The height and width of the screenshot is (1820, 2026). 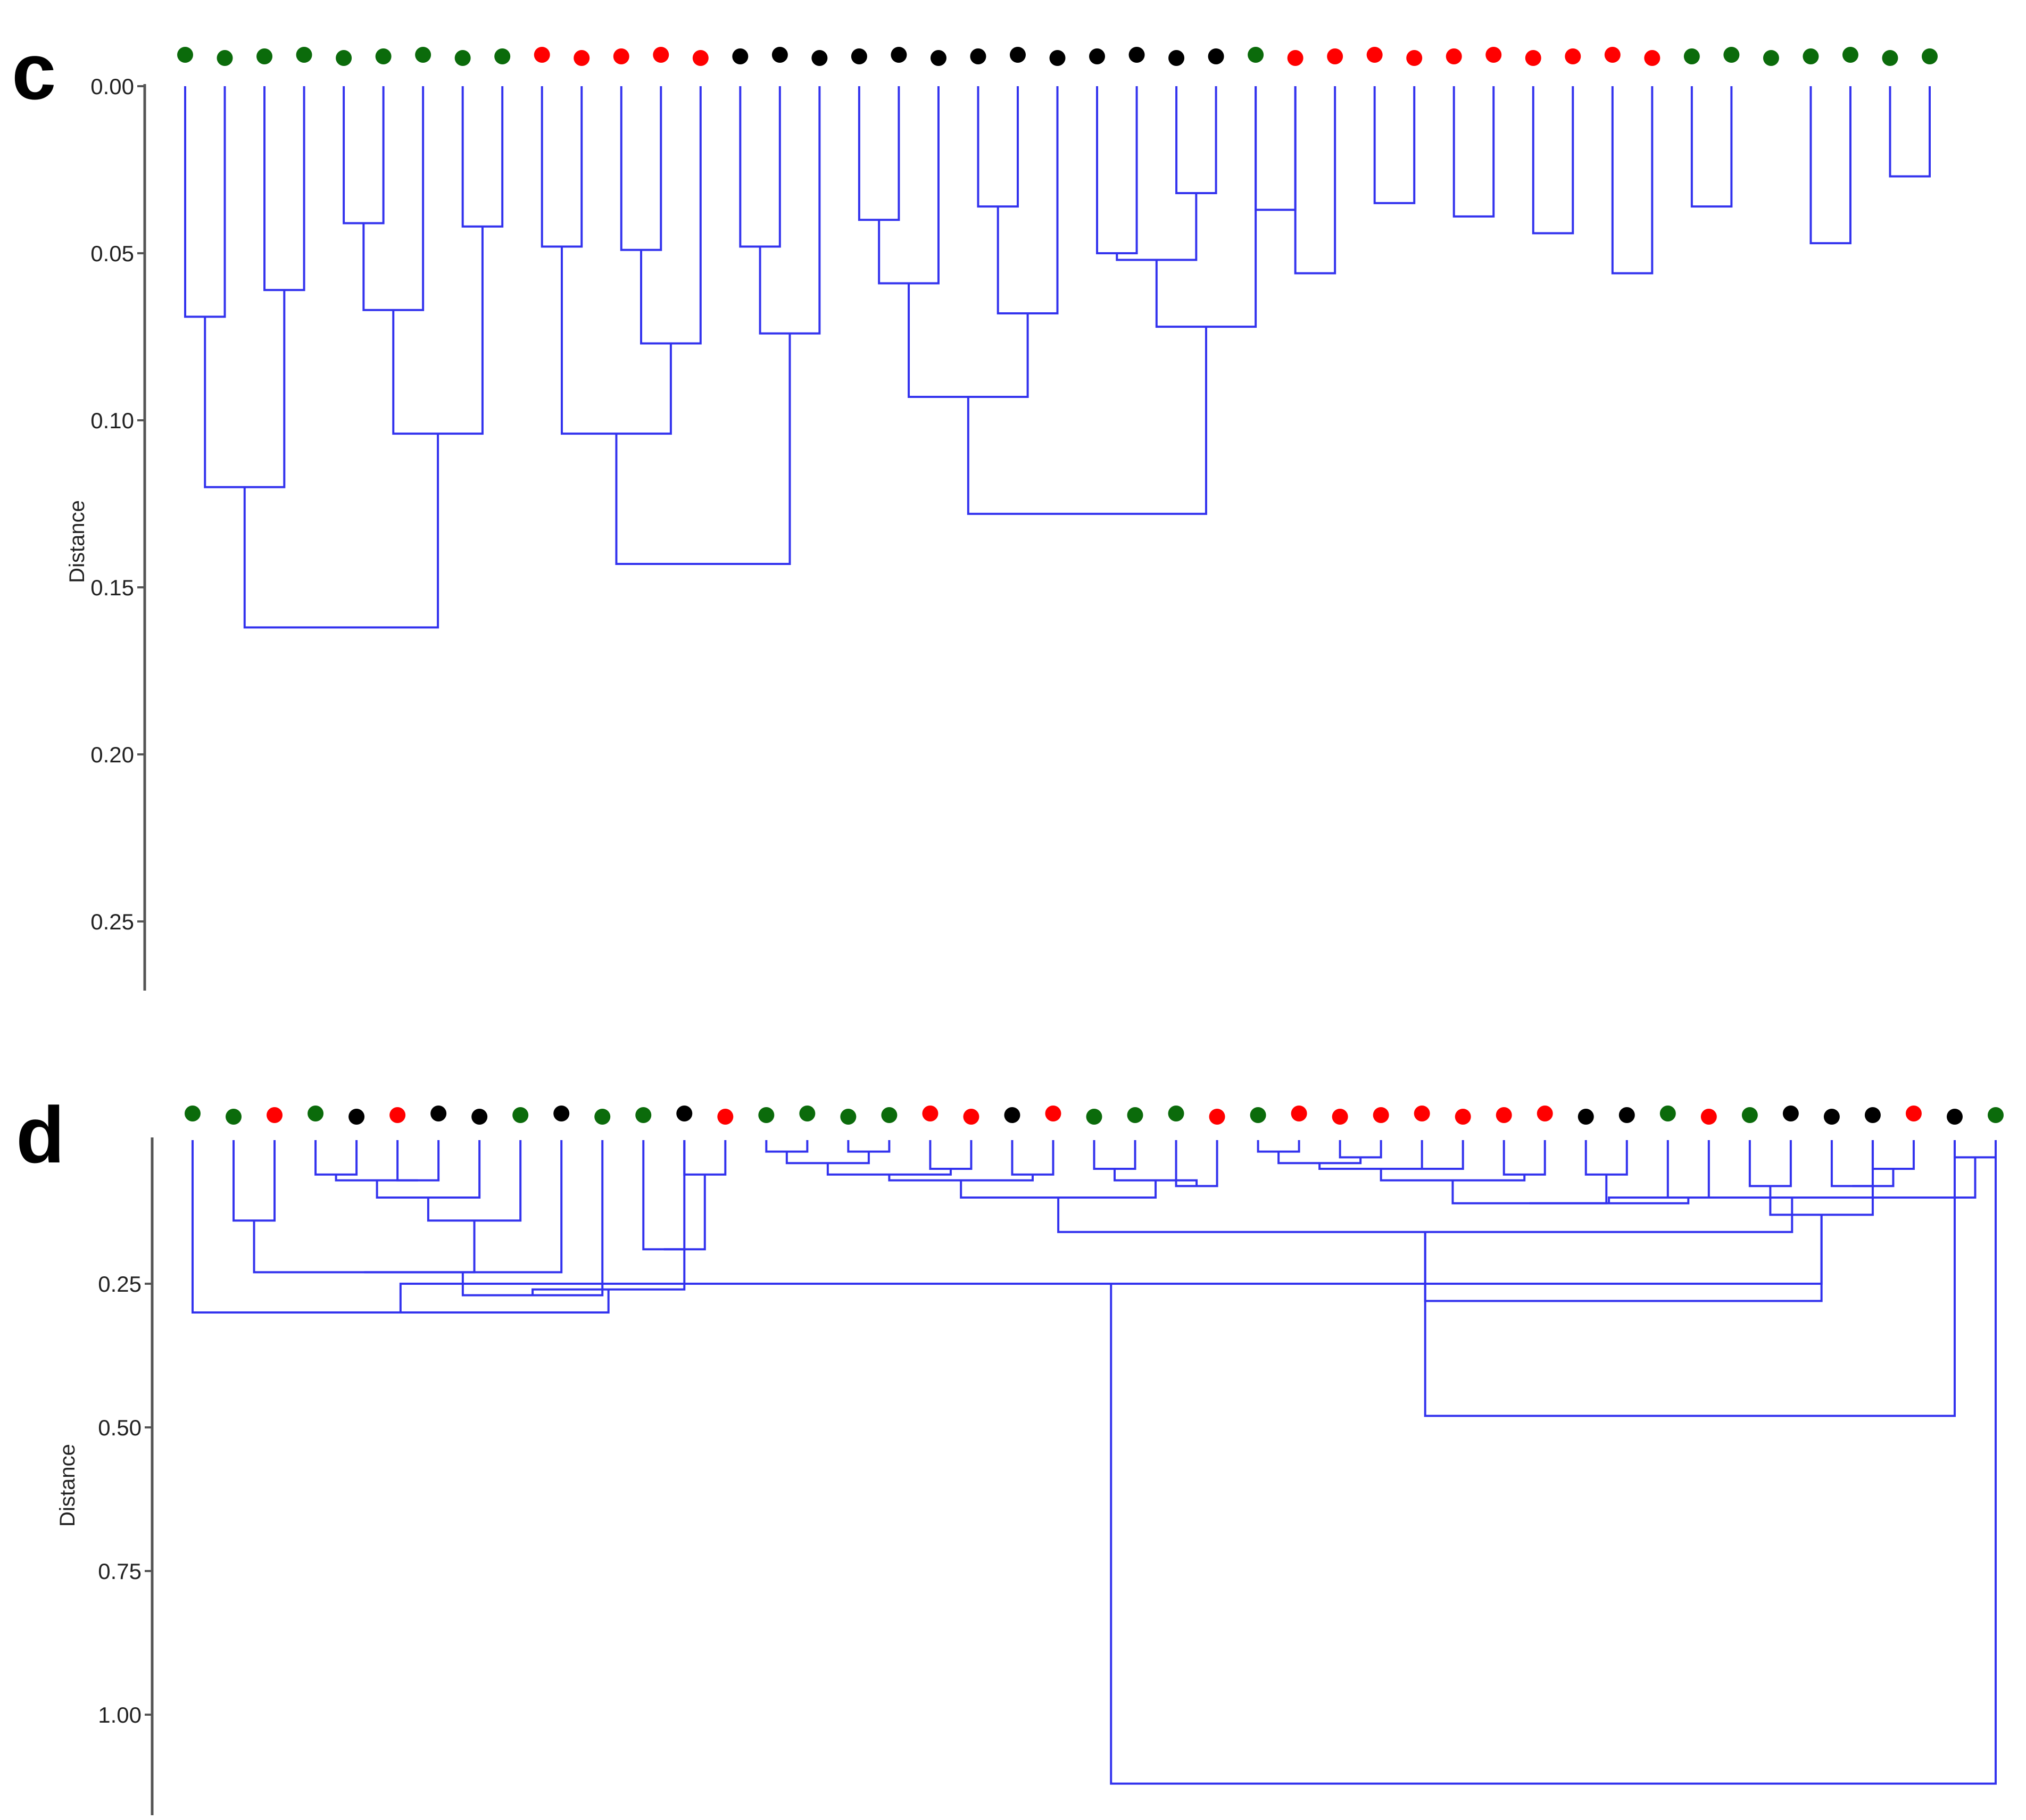 I want to click on panel-c-tick-label: 0.25, so click(x=112, y=921).